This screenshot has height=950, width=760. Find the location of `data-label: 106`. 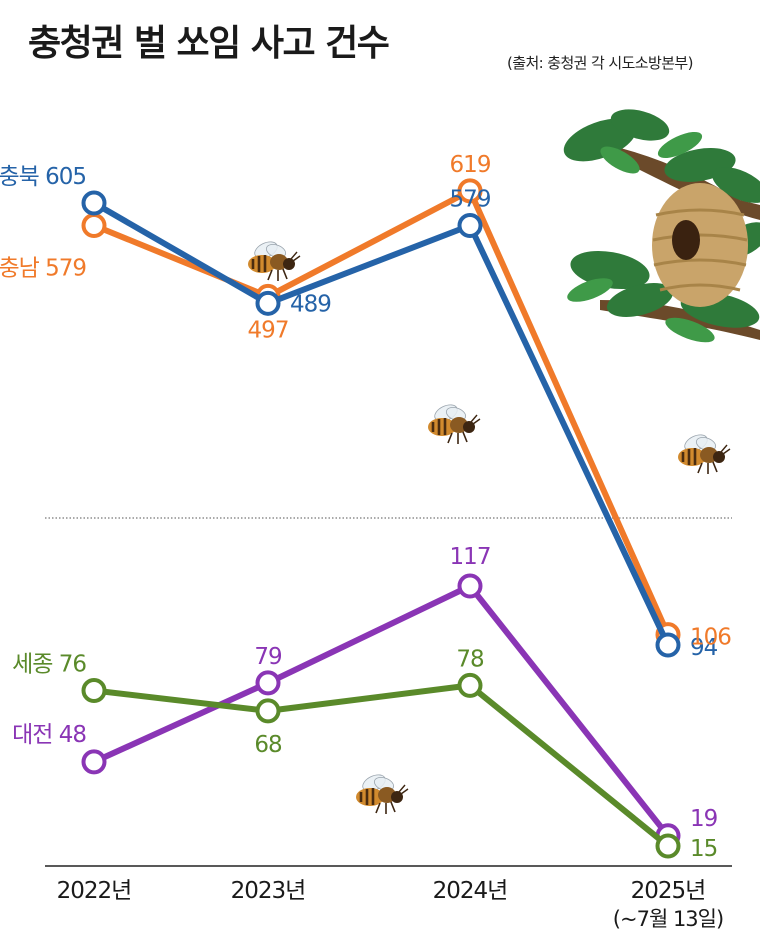

data-label: 106 is located at coordinates (710, 638).